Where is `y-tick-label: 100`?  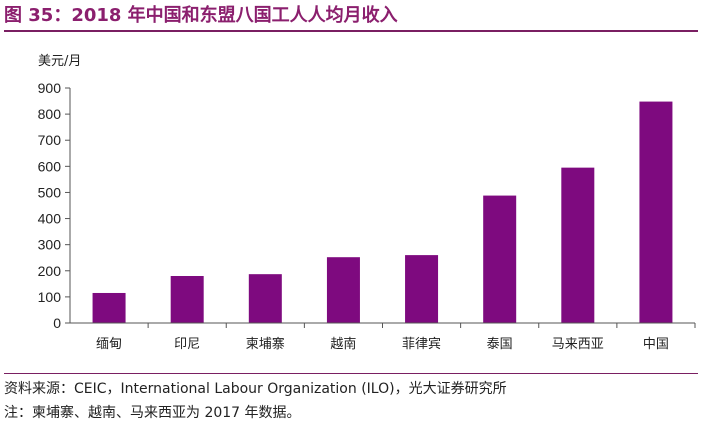
y-tick-label: 100 is located at coordinates (50, 297).